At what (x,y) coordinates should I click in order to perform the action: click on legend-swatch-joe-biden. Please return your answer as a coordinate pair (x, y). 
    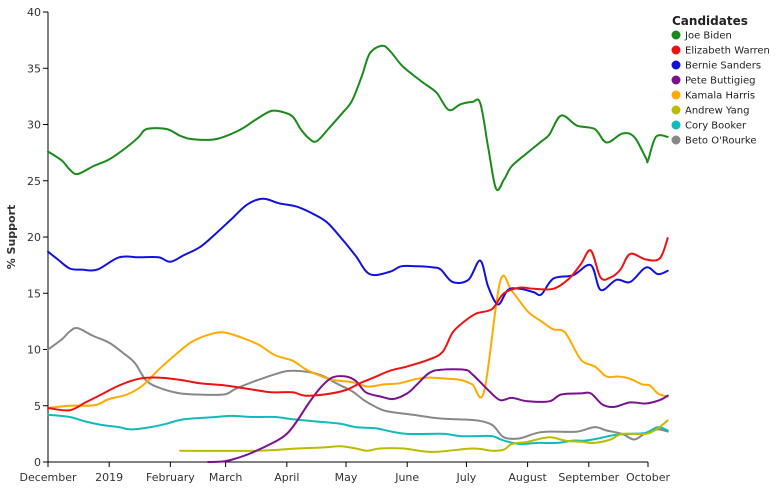
    Looking at the image, I should click on (676, 35).